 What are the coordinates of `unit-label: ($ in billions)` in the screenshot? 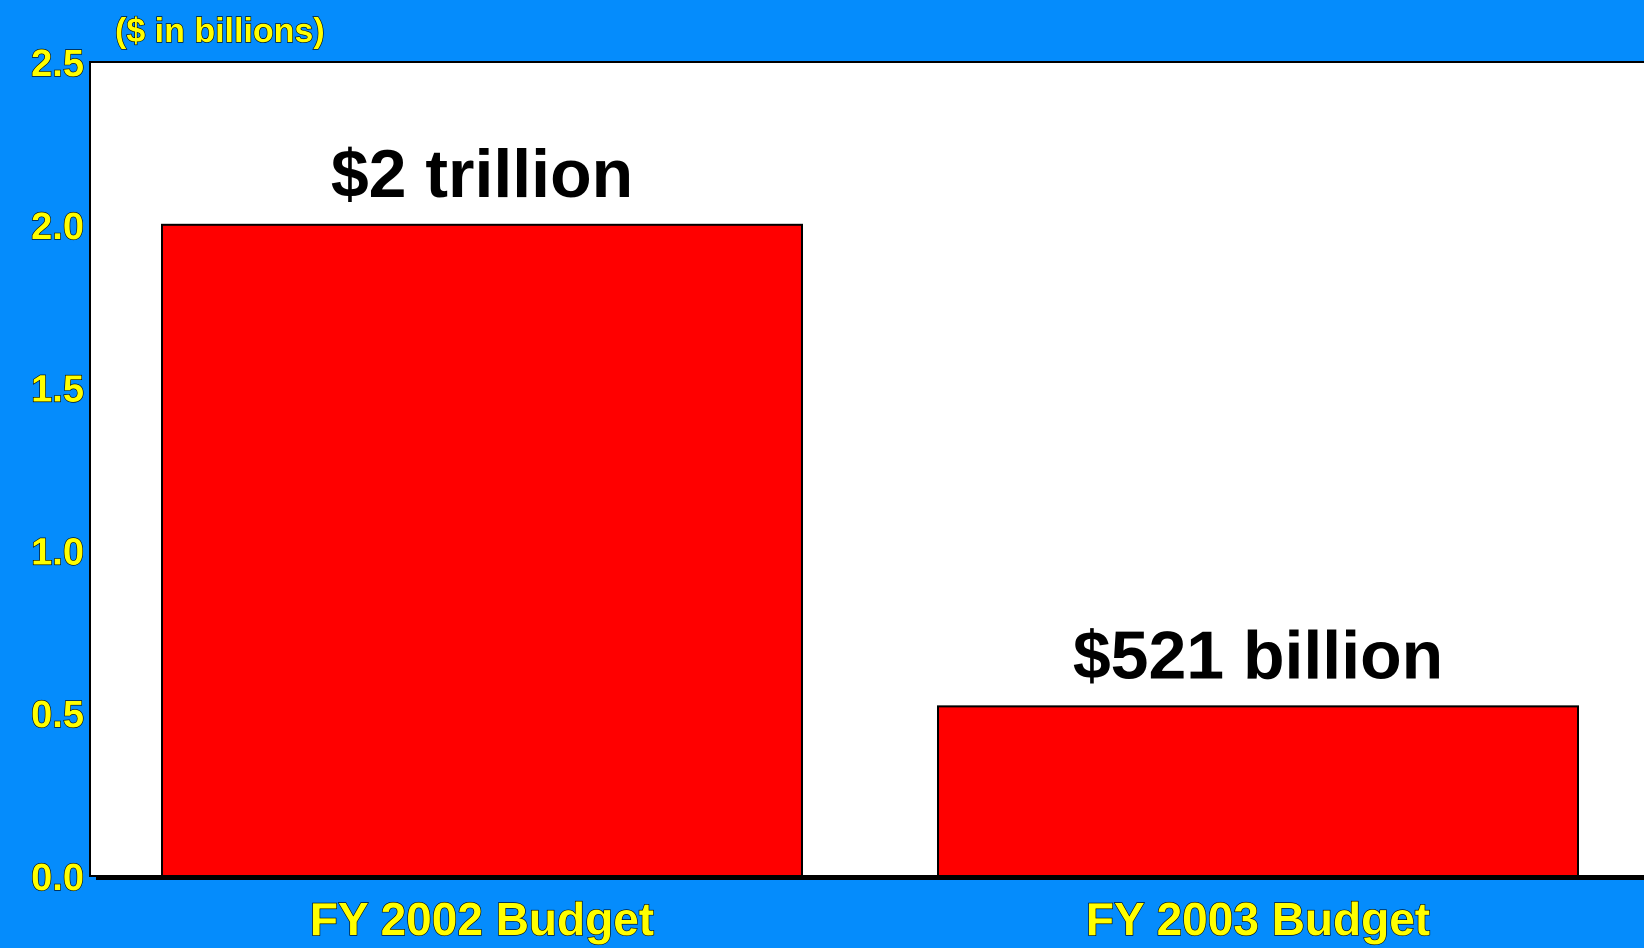 It's located at (220, 31).